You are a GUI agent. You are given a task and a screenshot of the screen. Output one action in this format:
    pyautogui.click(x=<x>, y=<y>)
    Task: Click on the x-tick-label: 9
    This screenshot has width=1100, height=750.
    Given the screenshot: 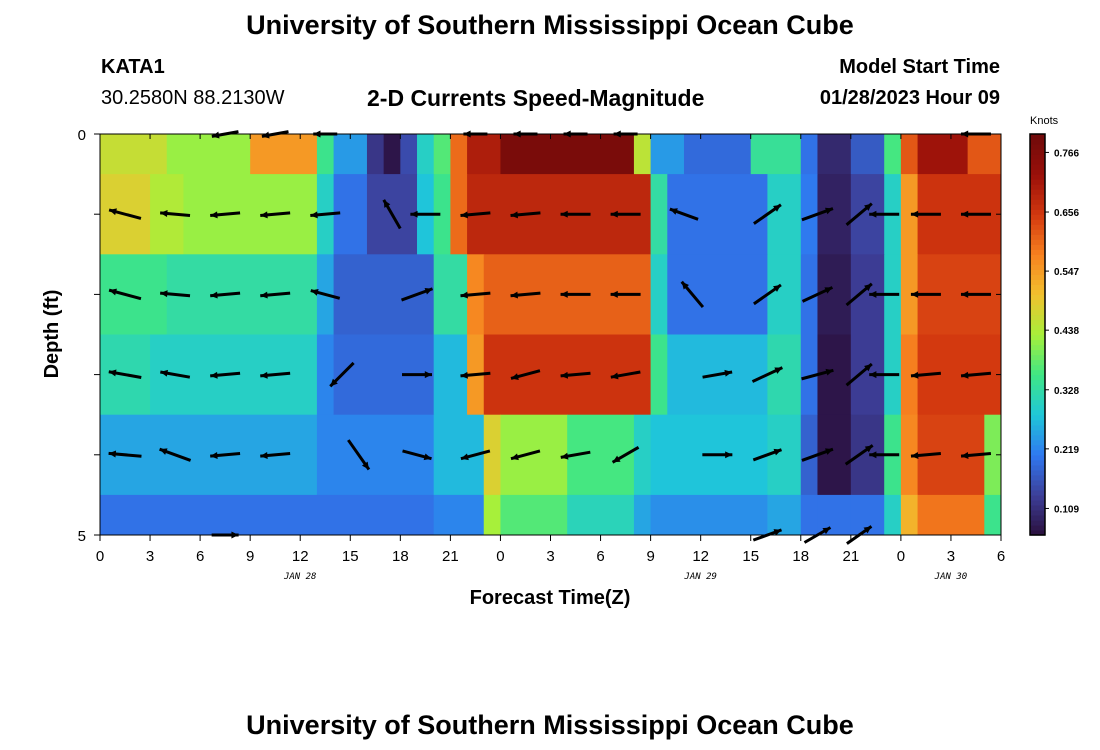 What is the action you would take?
    pyautogui.click(x=250, y=556)
    